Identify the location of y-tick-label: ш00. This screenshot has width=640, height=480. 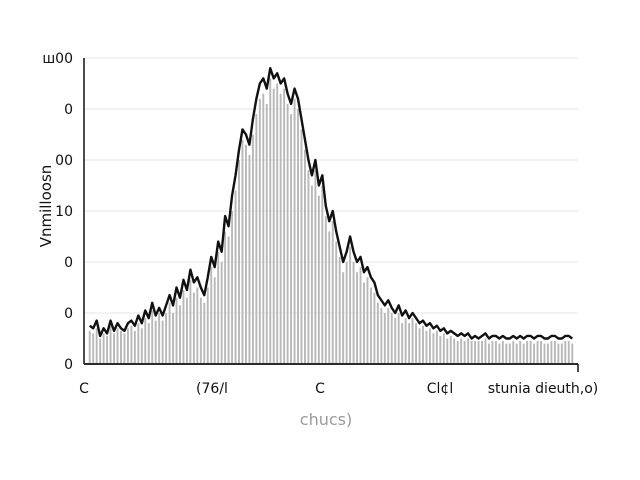
(57, 59).